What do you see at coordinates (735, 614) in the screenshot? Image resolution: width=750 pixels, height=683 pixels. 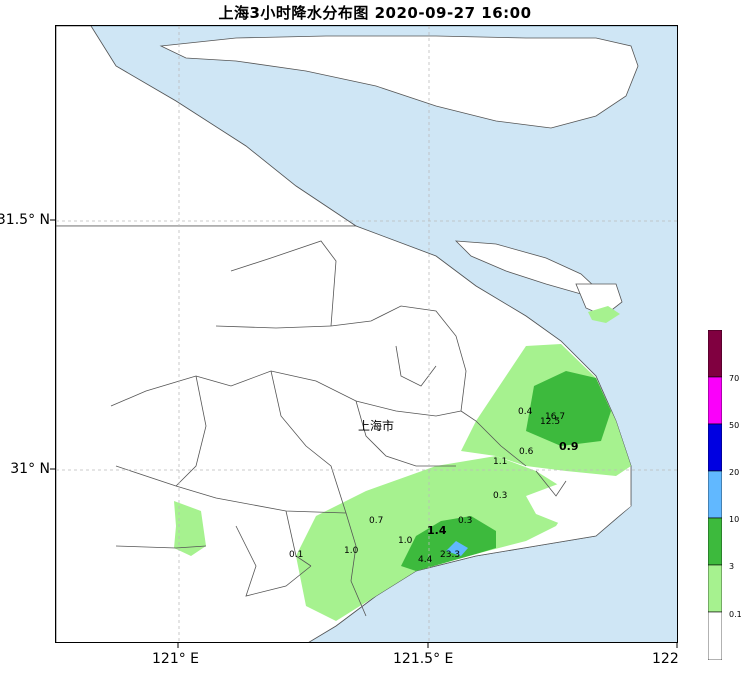 I see `legend-label: 0.1` at bounding box center [735, 614].